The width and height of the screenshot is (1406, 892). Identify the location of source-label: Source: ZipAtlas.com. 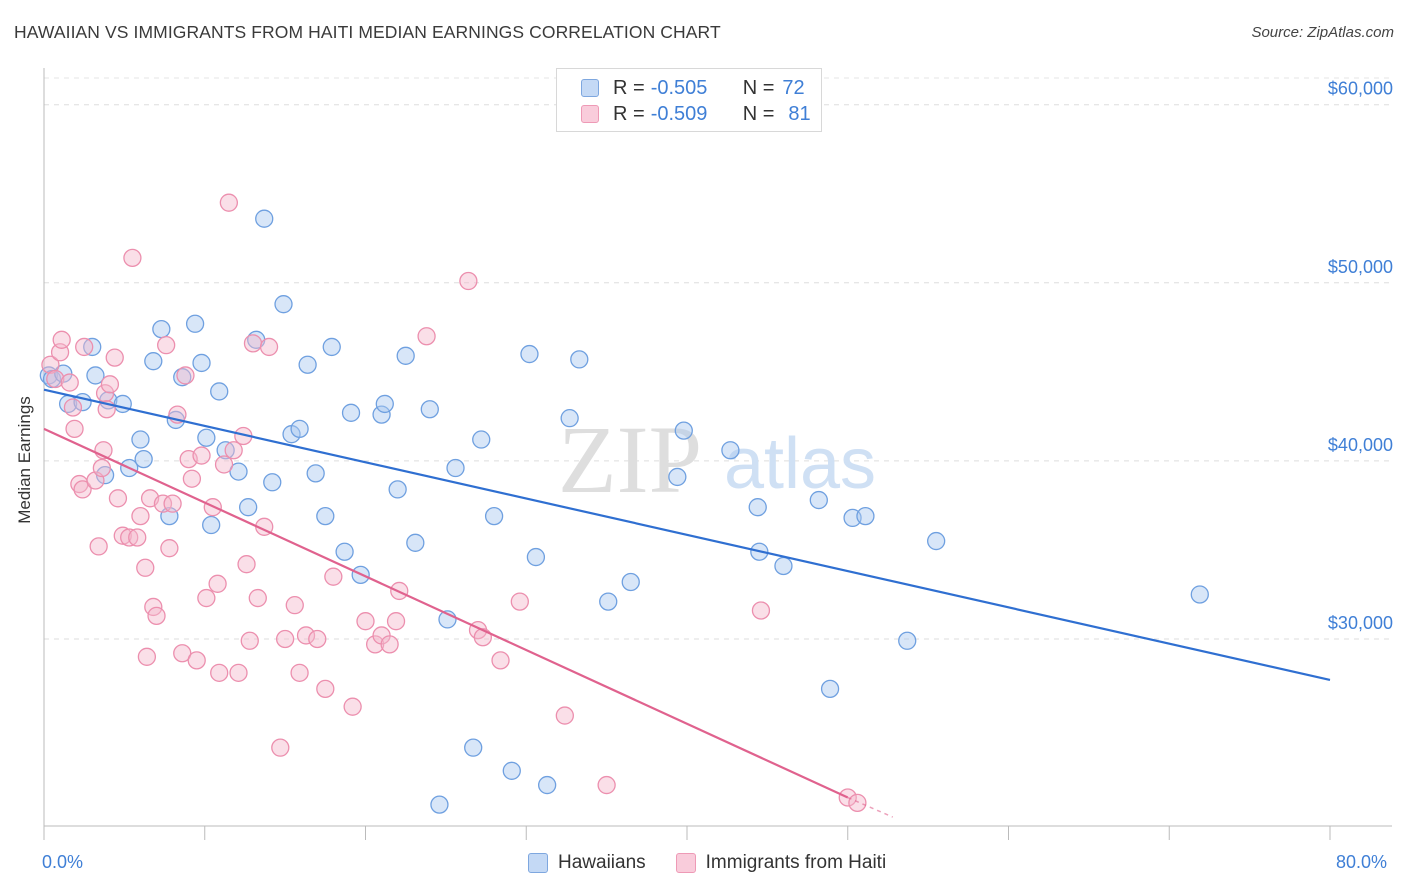
(1322, 32).